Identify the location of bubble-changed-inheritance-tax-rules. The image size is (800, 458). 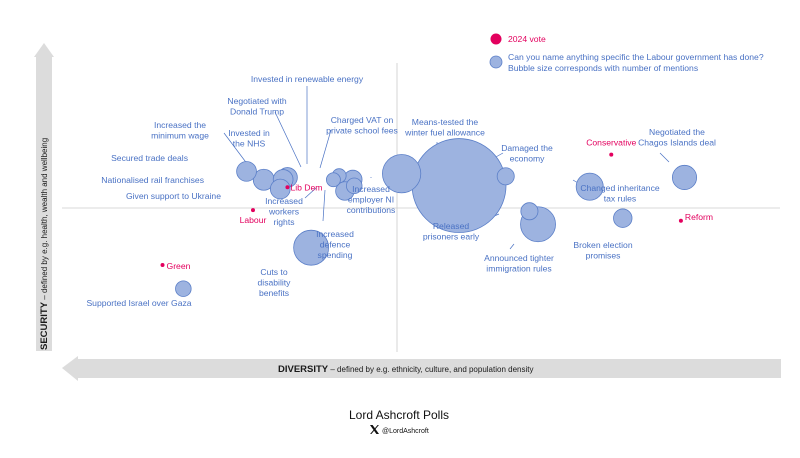
(589, 186).